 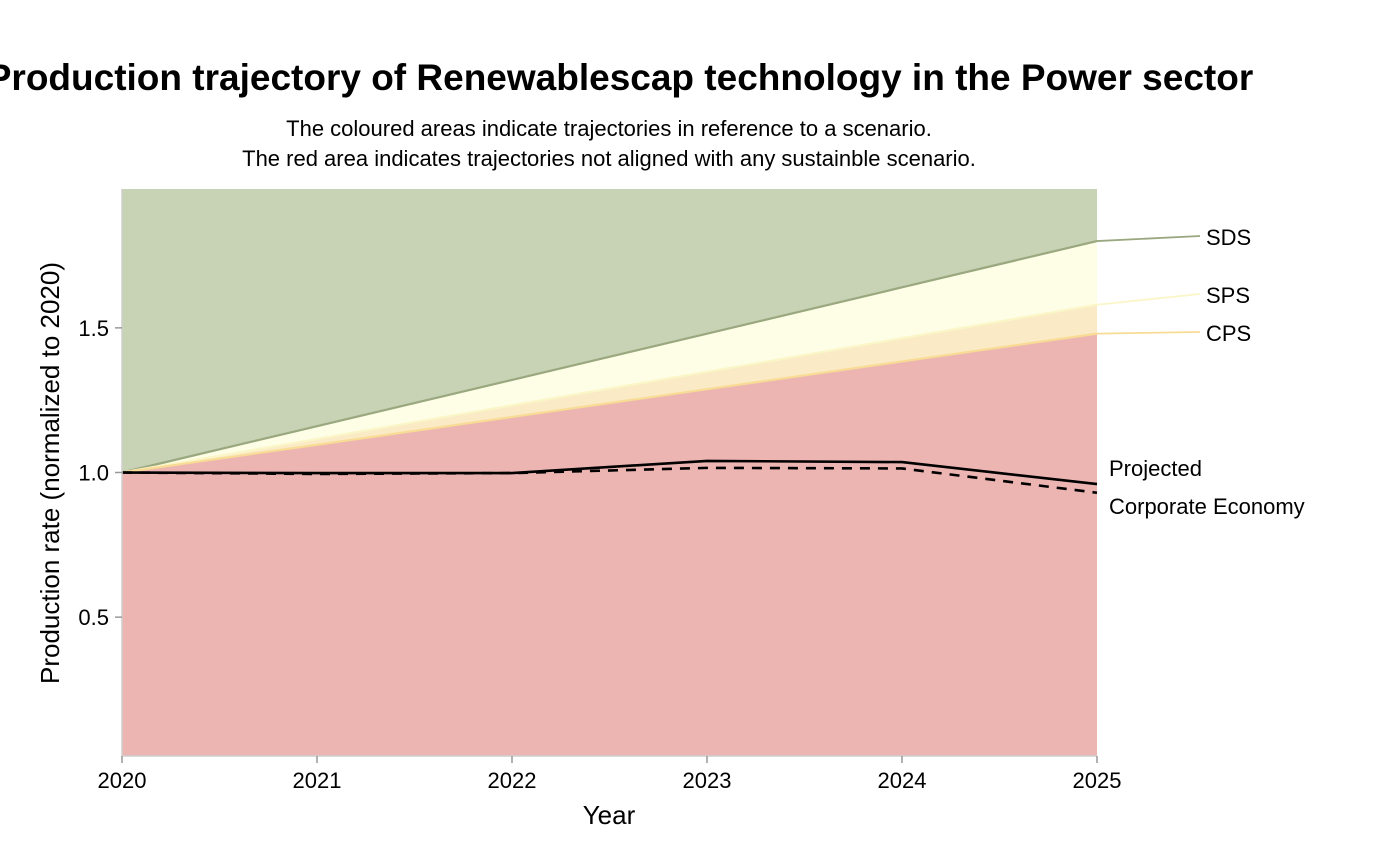 I want to click on cps-leader-line, so click(x=1148, y=333).